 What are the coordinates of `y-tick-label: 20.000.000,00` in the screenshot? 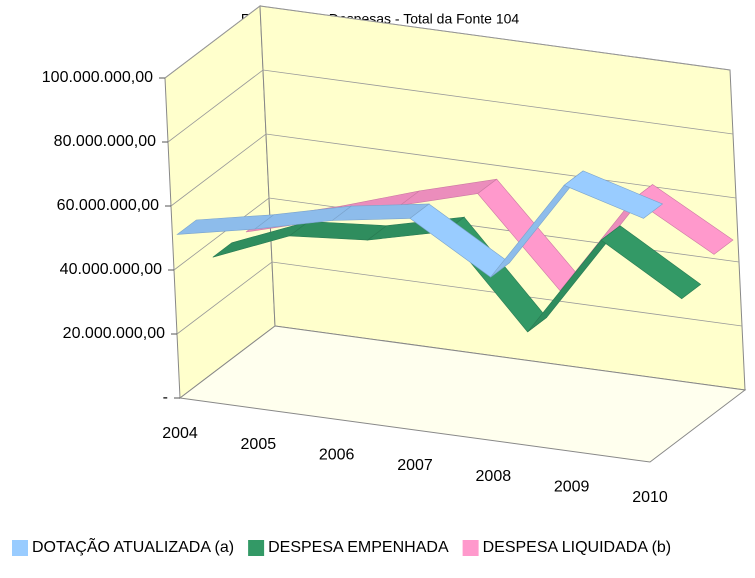 It's located at (114, 333).